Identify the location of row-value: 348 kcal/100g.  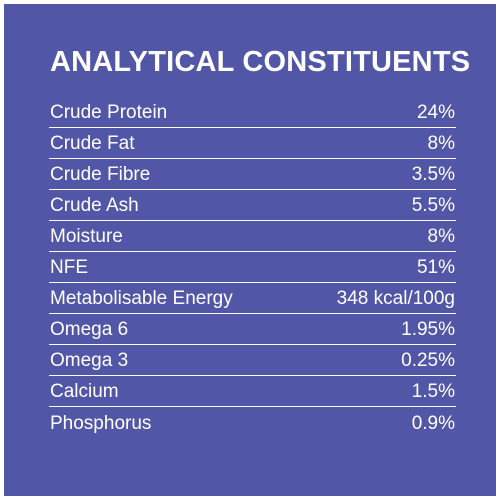
(395, 298).